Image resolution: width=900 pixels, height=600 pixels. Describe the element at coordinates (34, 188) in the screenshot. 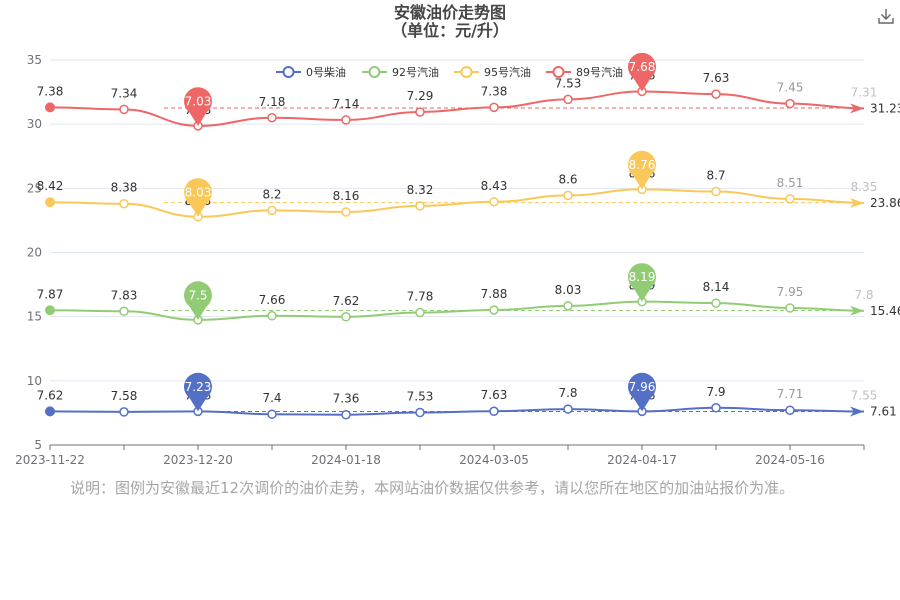

I see `y-tick-label: 25` at that location.